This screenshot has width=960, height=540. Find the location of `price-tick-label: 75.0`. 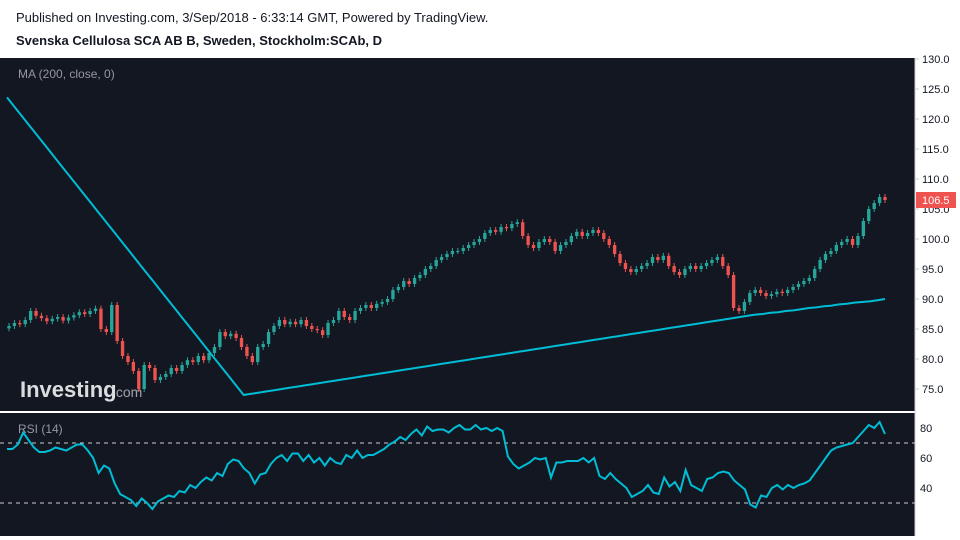

price-tick-label: 75.0 is located at coordinates (932, 390).